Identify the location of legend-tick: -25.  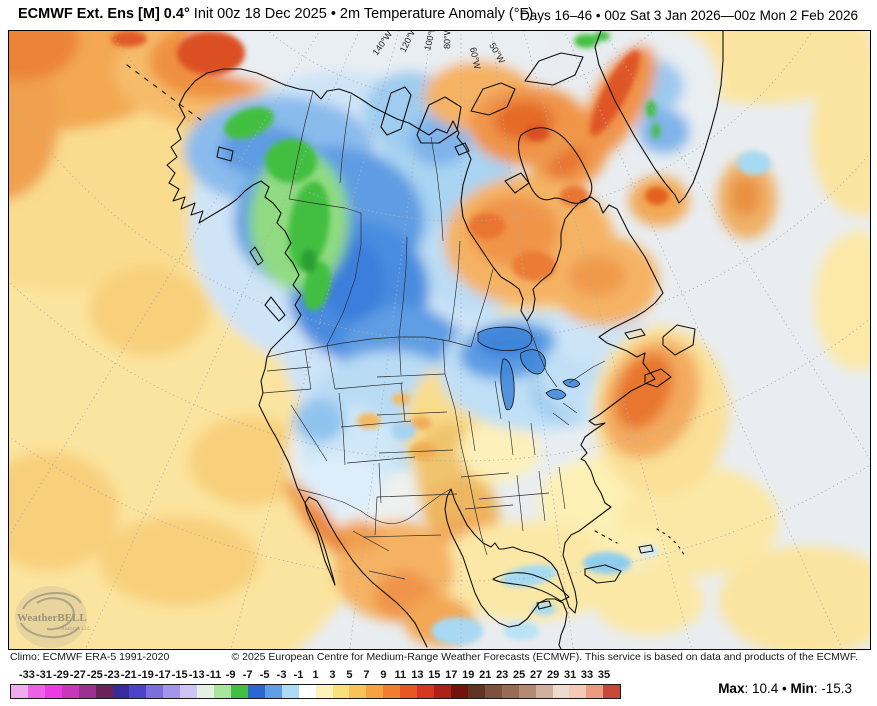
(94, 675).